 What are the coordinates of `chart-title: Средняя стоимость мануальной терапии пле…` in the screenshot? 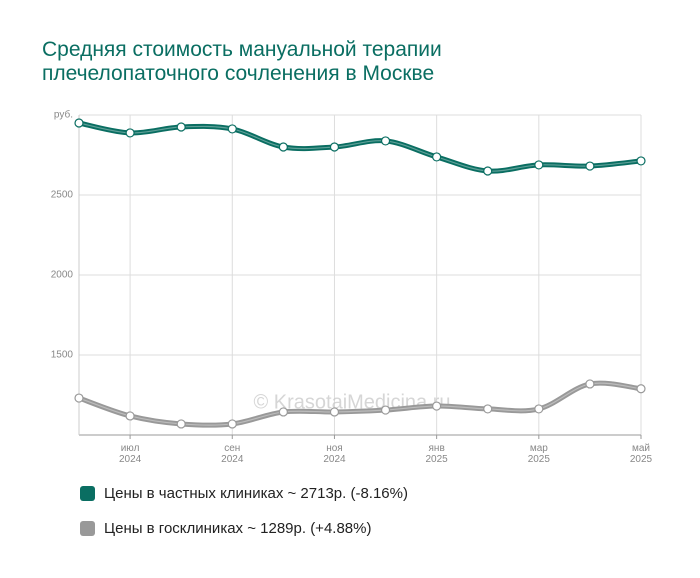 It's located at (242, 61).